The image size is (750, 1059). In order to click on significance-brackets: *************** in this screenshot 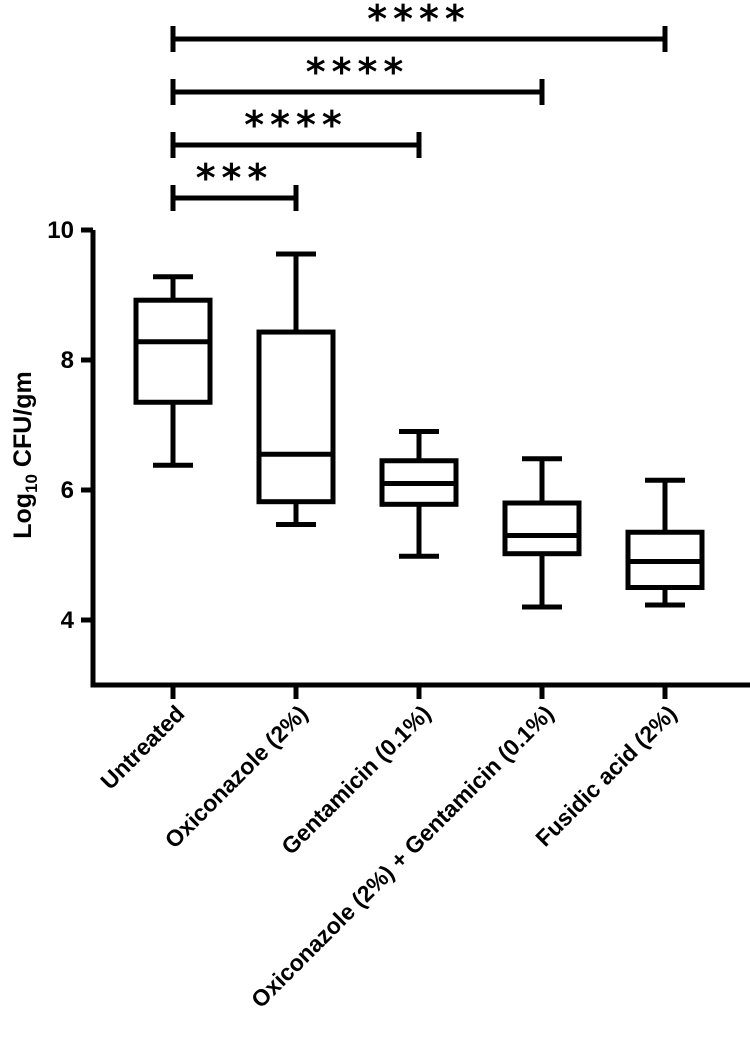, I will do `click(419, 105)`.